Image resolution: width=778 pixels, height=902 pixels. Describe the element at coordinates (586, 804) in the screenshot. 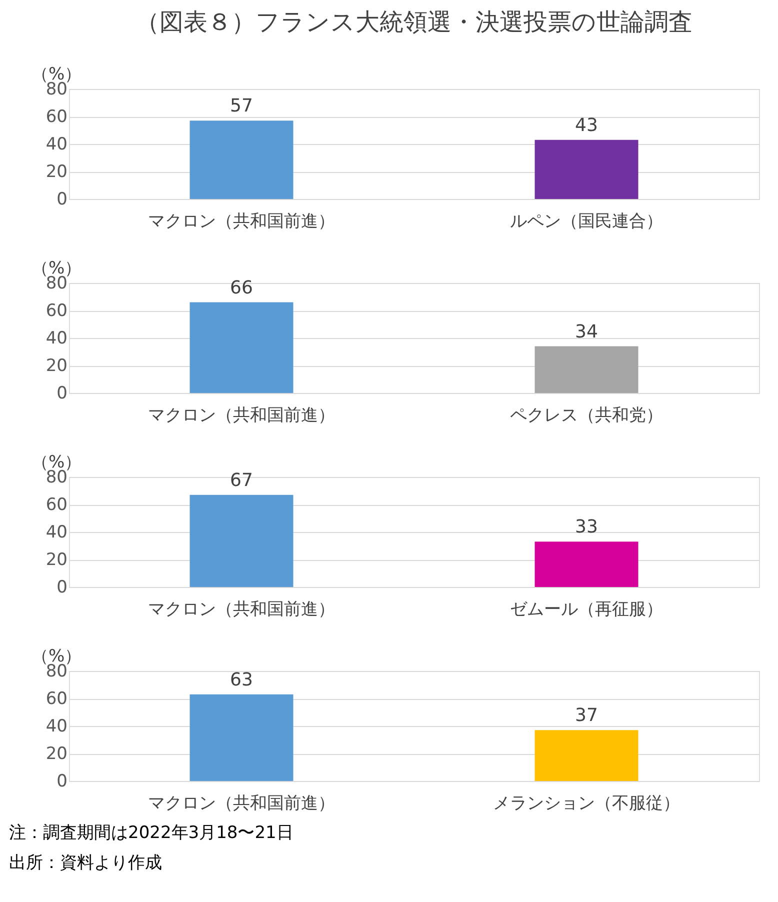

I see `x-tick-label: メランション（不服従）` at that location.